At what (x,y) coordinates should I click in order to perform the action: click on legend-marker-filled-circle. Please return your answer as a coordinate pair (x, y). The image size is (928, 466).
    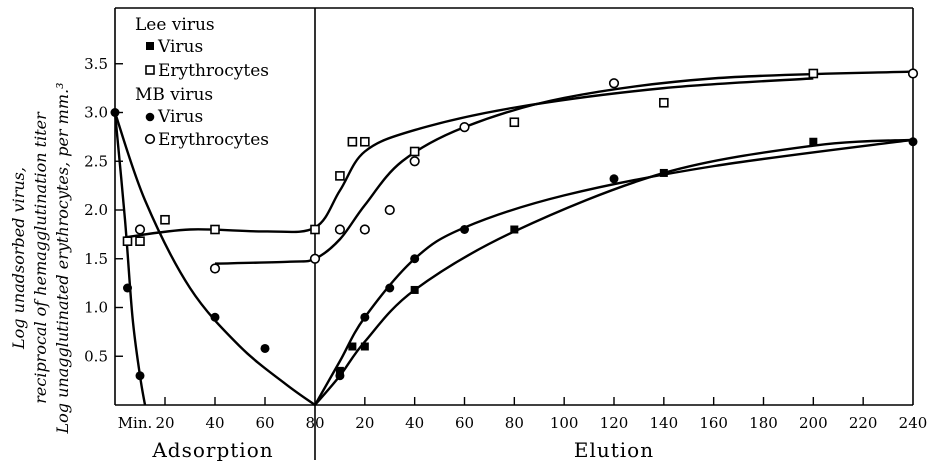
    Looking at the image, I should click on (150, 117).